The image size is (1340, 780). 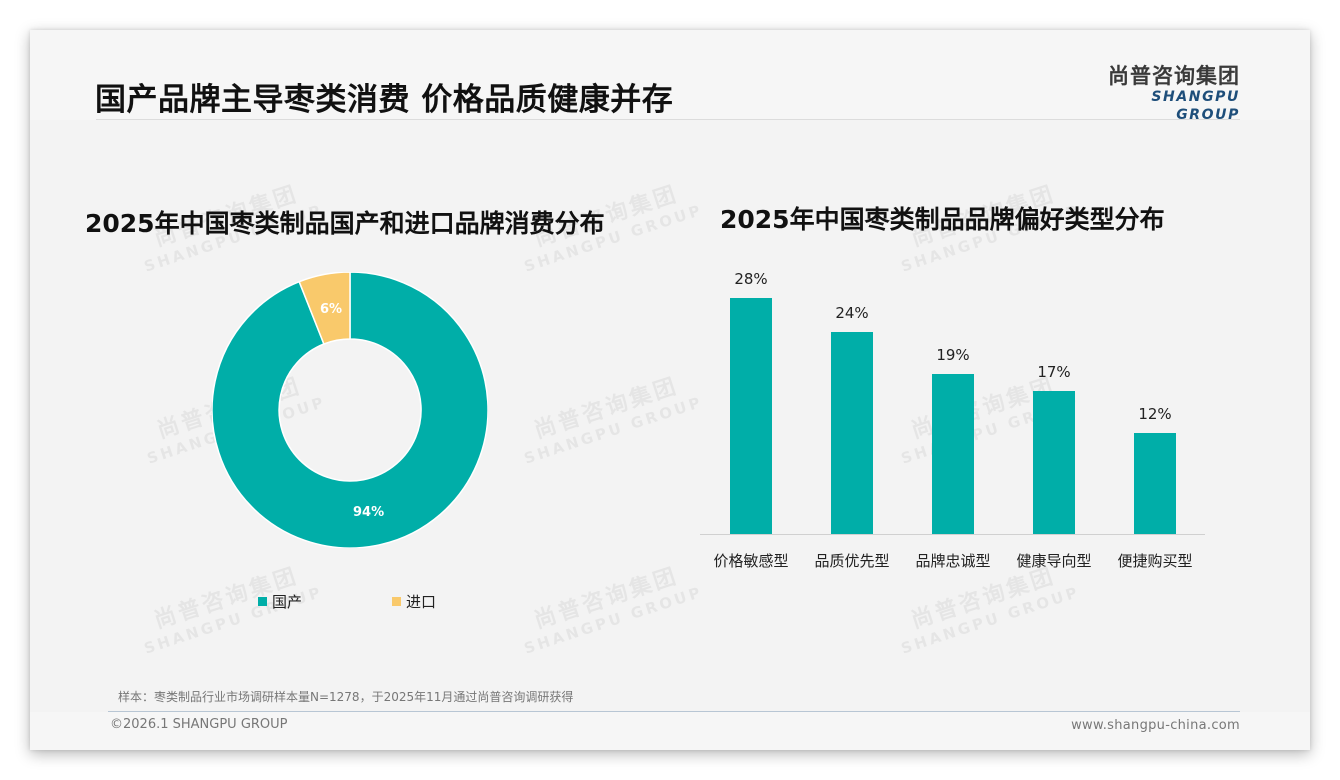 I want to click on bar-value: 24%, so click(x=852, y=313).